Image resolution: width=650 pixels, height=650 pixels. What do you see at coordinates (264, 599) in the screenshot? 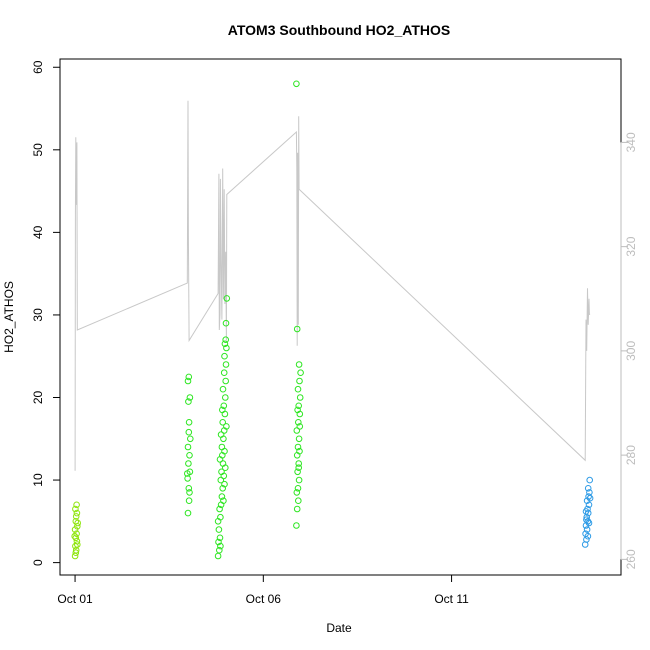
I see `x-tick-label: Oct 06` at bounding box center [264, 599].